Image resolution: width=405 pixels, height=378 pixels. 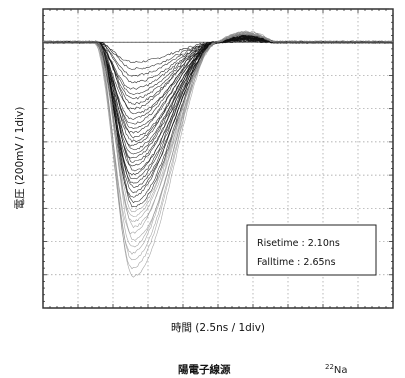 What do you see at coordinates (329, 367) in the screenshot?
I see `isotope-mass-number: 22` at bounding box center [329, 367].